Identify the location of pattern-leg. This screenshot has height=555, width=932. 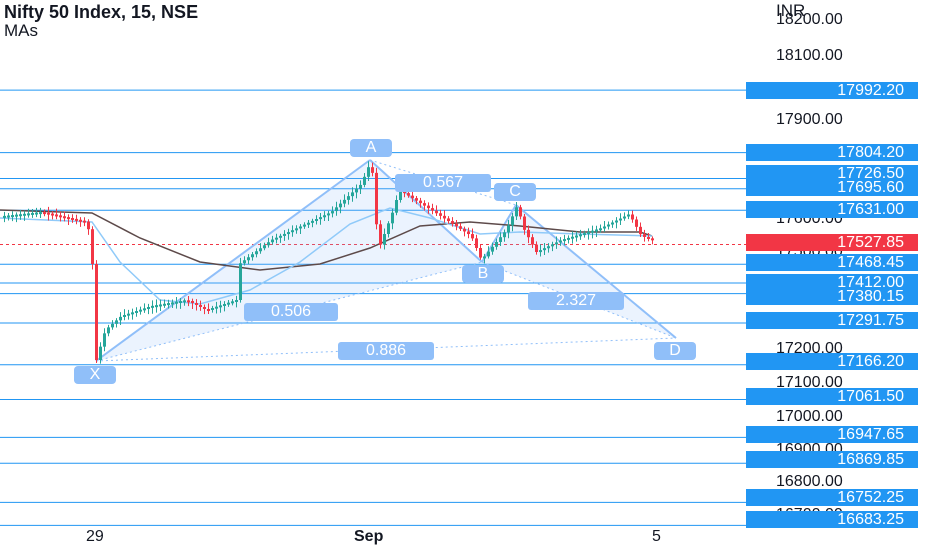
(596, 271).